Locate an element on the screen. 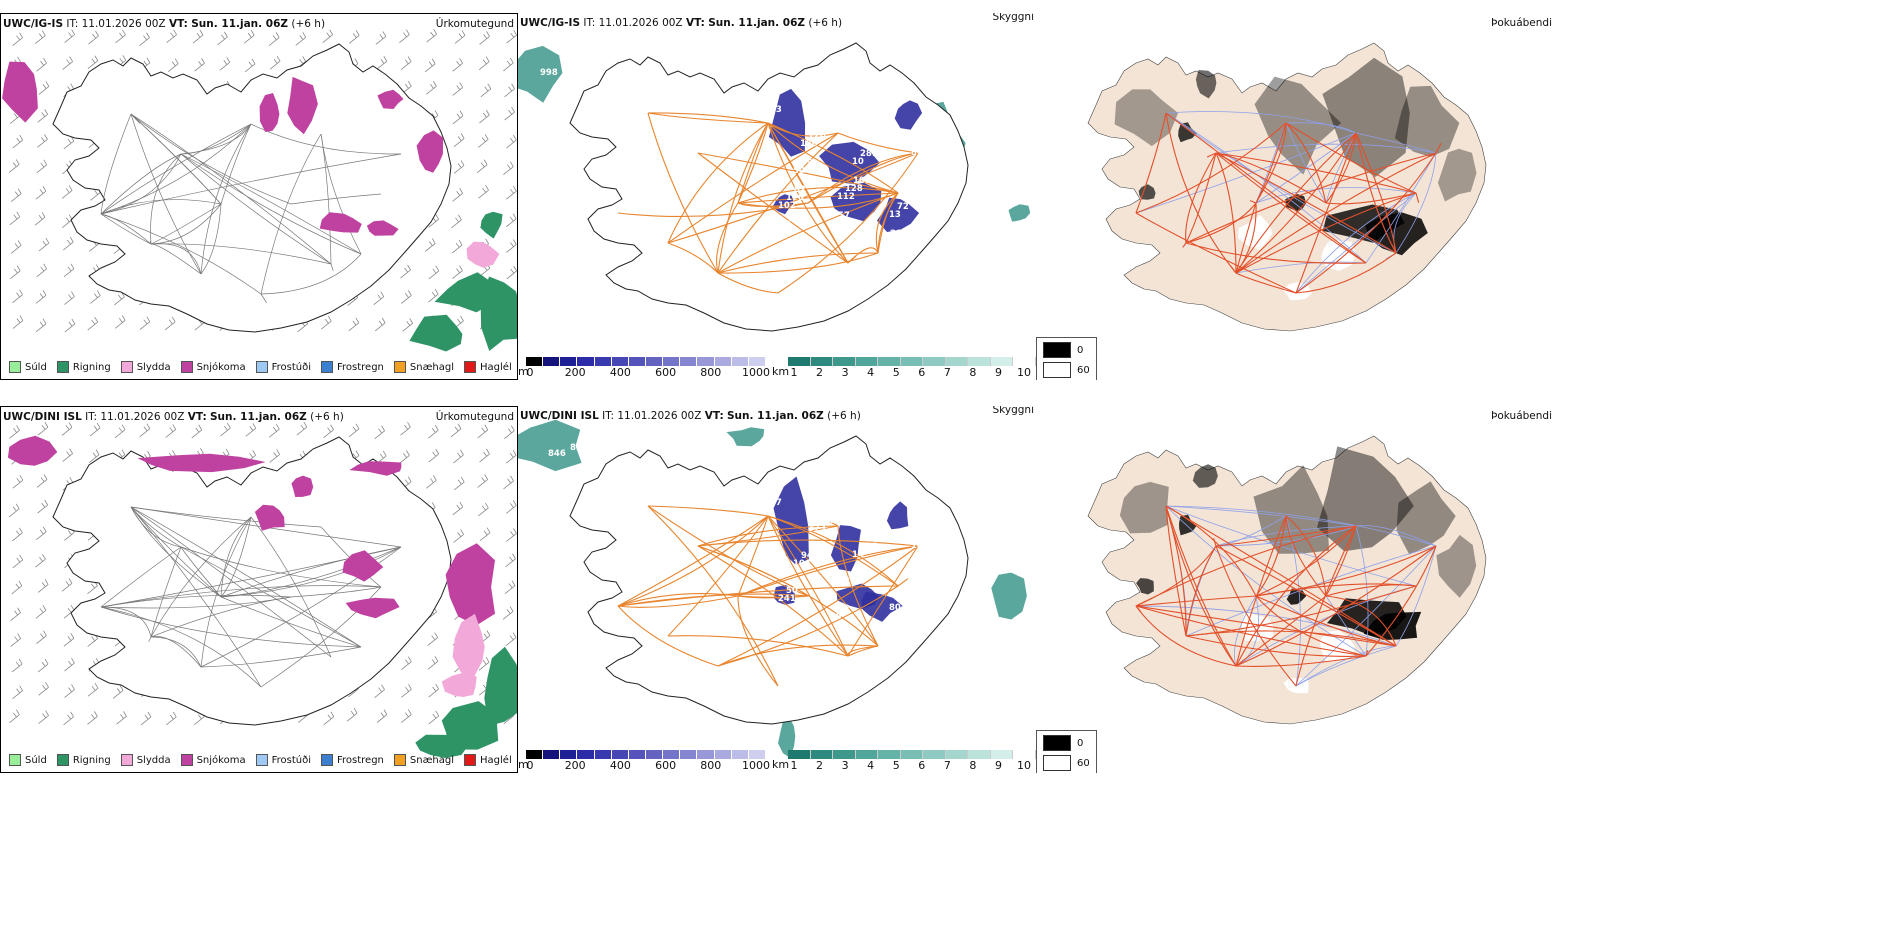 The width and height of the screenshot is (1900, 950). fog-indicator-map is located at coordinates (1287, 187).